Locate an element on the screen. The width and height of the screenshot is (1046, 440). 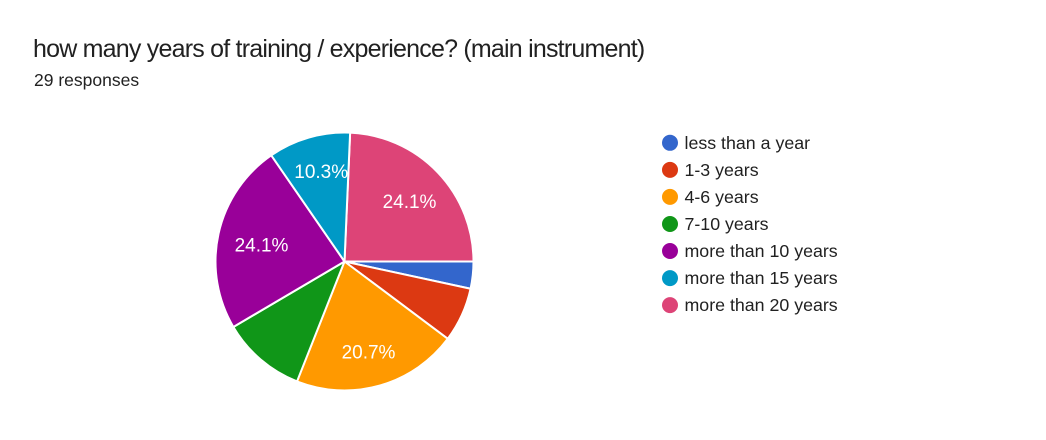
svg-text: less than a year is located at coordinates (748, 143).